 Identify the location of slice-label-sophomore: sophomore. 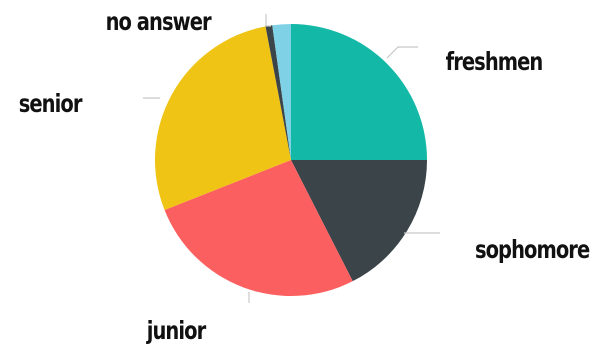
(532, 250).